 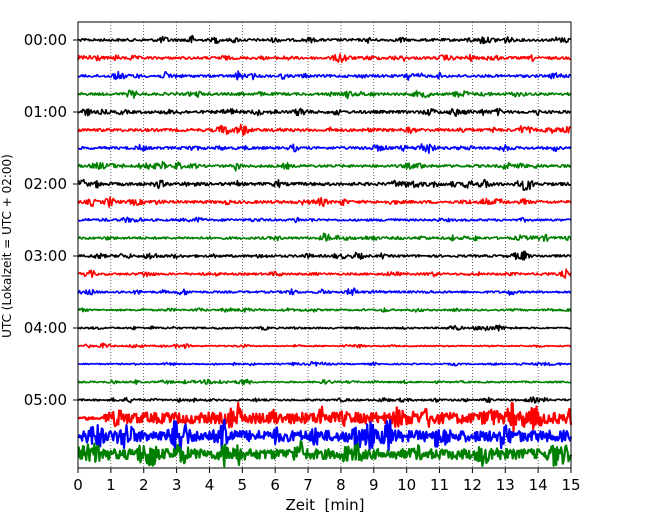 I want to click on x-tick-label: 6, so click(x=275, y=485).